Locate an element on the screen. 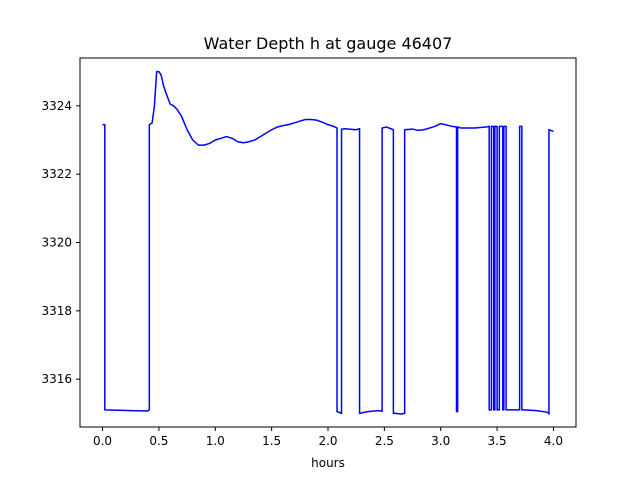 This screenshot has width=640, height=480. x-axis-ticks: 0.0 0.5 1.0 1.5 2.0 2.5 3.0 3.5 4.0 is located at coordinates (328, 437).